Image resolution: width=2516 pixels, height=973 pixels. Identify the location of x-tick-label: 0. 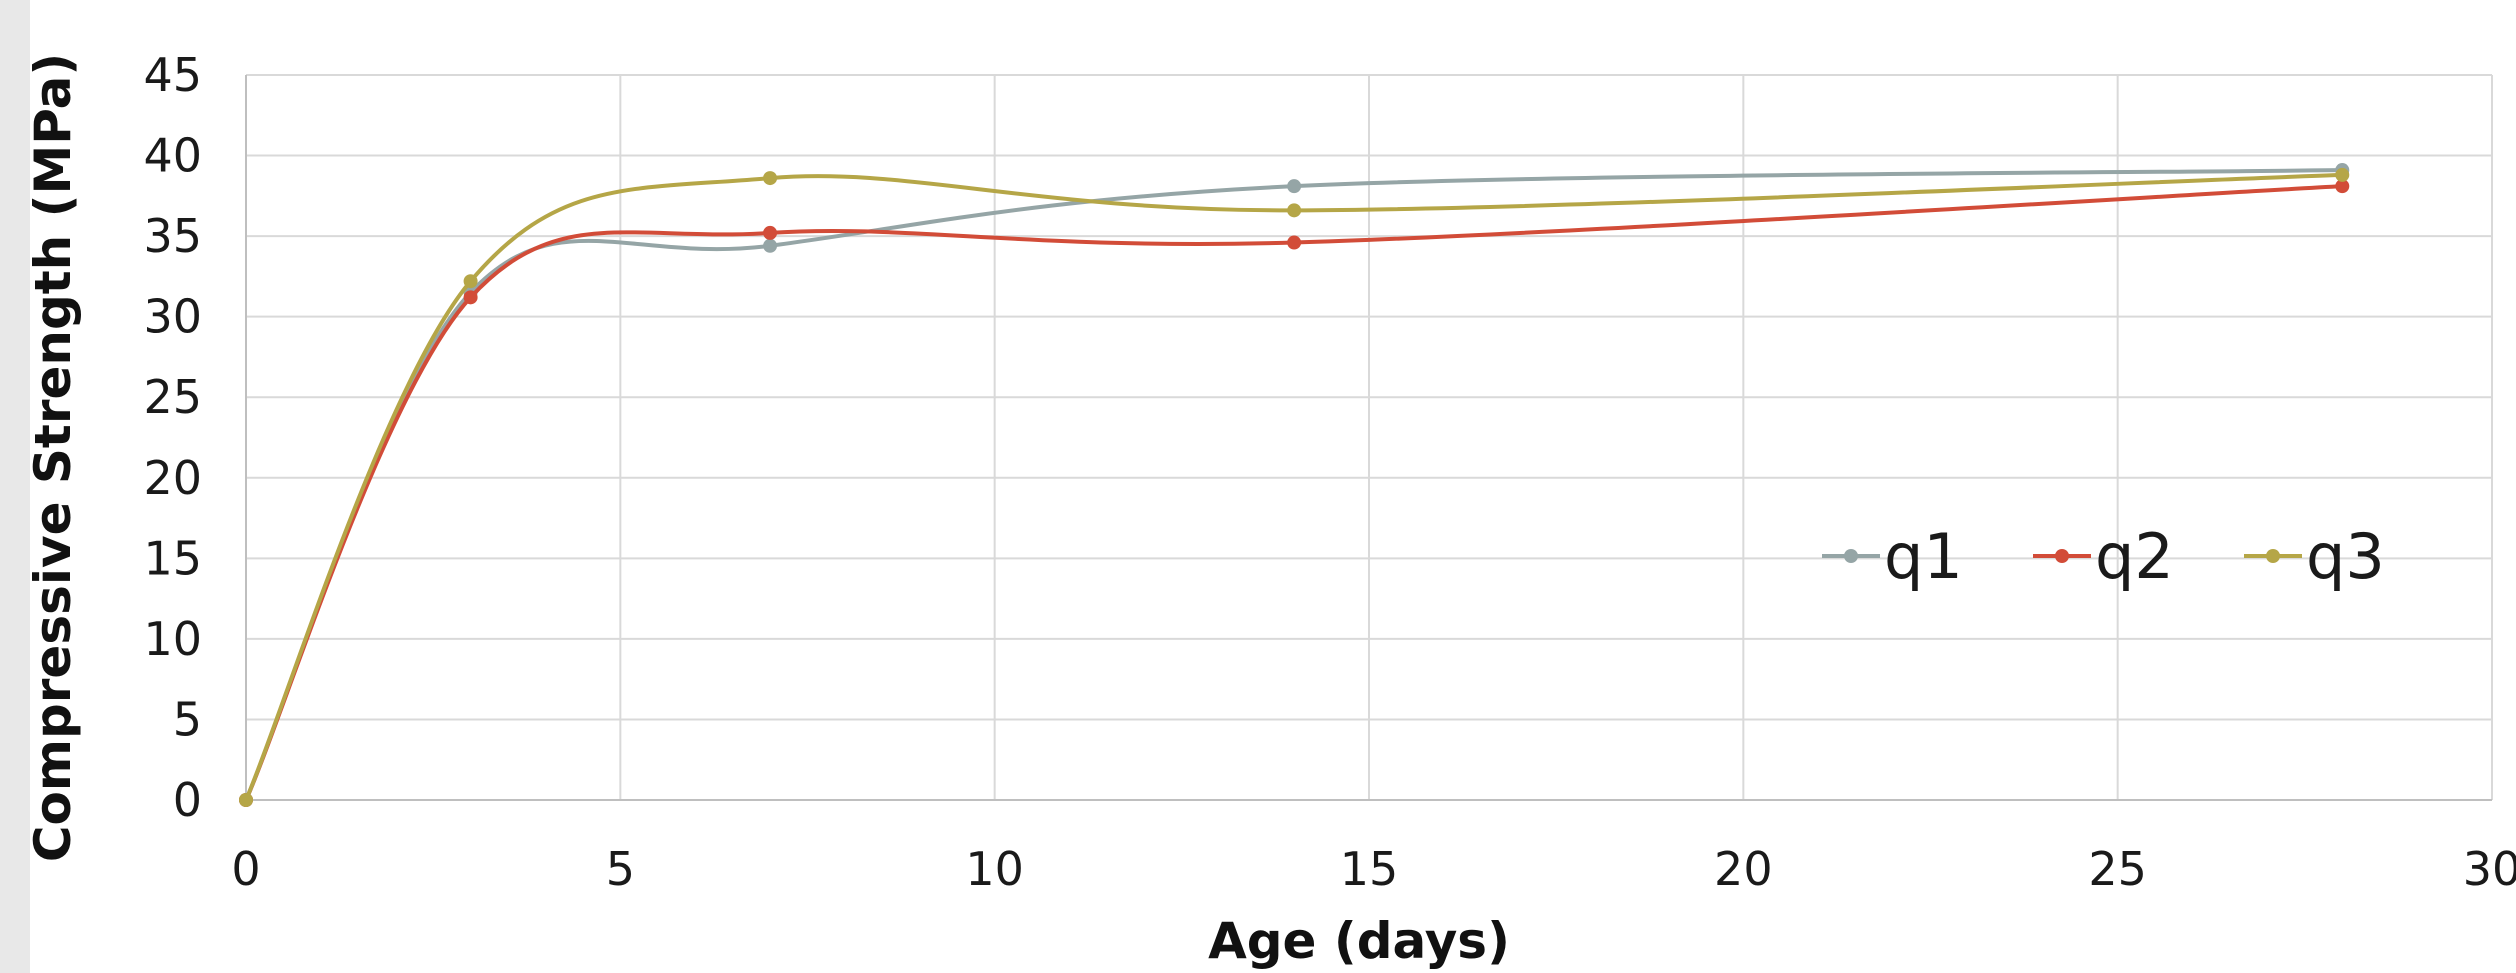
(245, 869).